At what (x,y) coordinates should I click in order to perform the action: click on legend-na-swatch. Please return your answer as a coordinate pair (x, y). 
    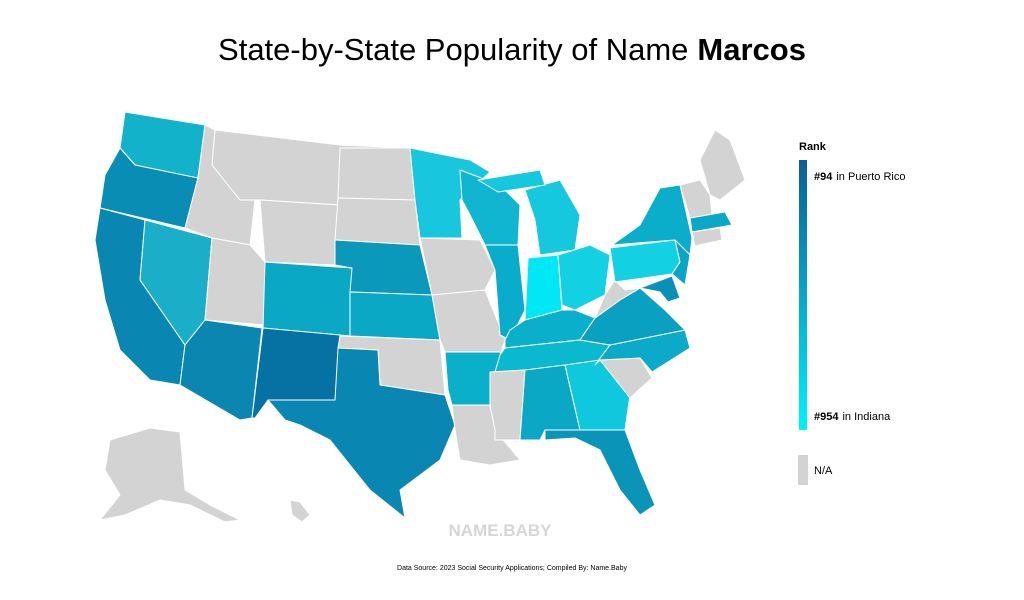
    Looking at the image, I should click on (803, 470).